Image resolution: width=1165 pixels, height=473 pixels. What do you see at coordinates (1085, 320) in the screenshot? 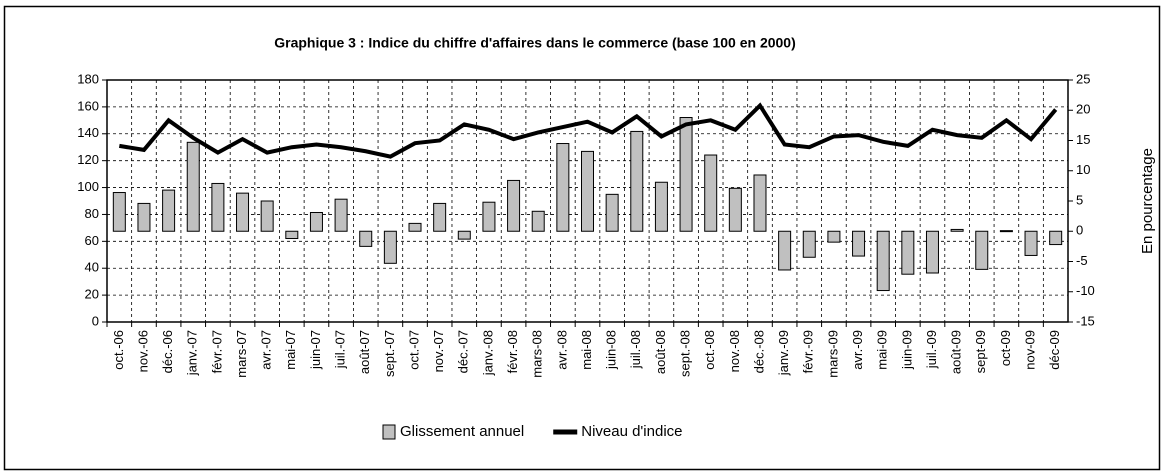
I see `y2-tick-label: -15` at bounding box center [1085, 320].